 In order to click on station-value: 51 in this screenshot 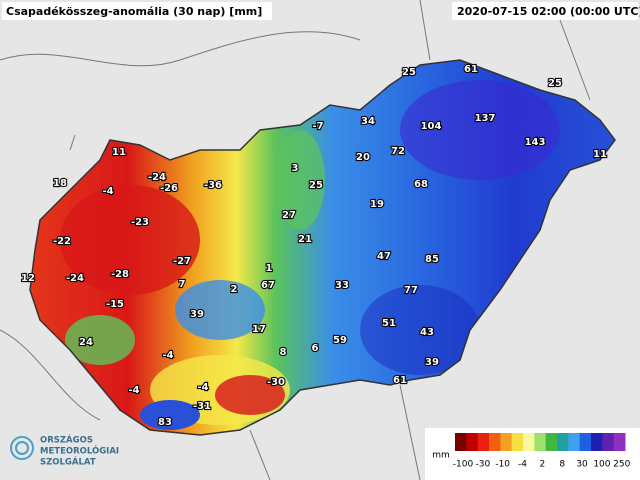, I will do `click(389, 323)`.